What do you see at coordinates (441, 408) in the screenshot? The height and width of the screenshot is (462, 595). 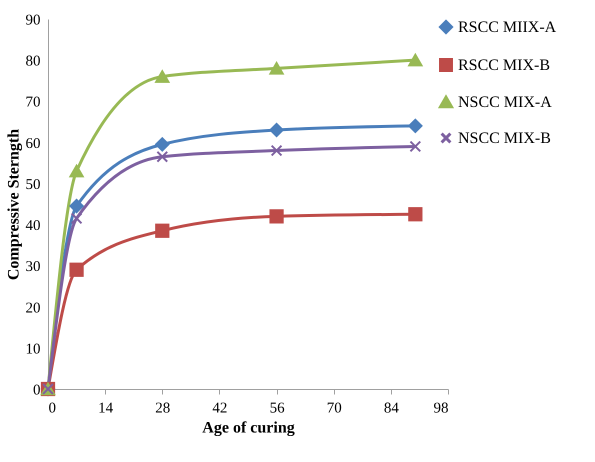 I see `x-tick-label: 98` at bounding box center [441, 408].